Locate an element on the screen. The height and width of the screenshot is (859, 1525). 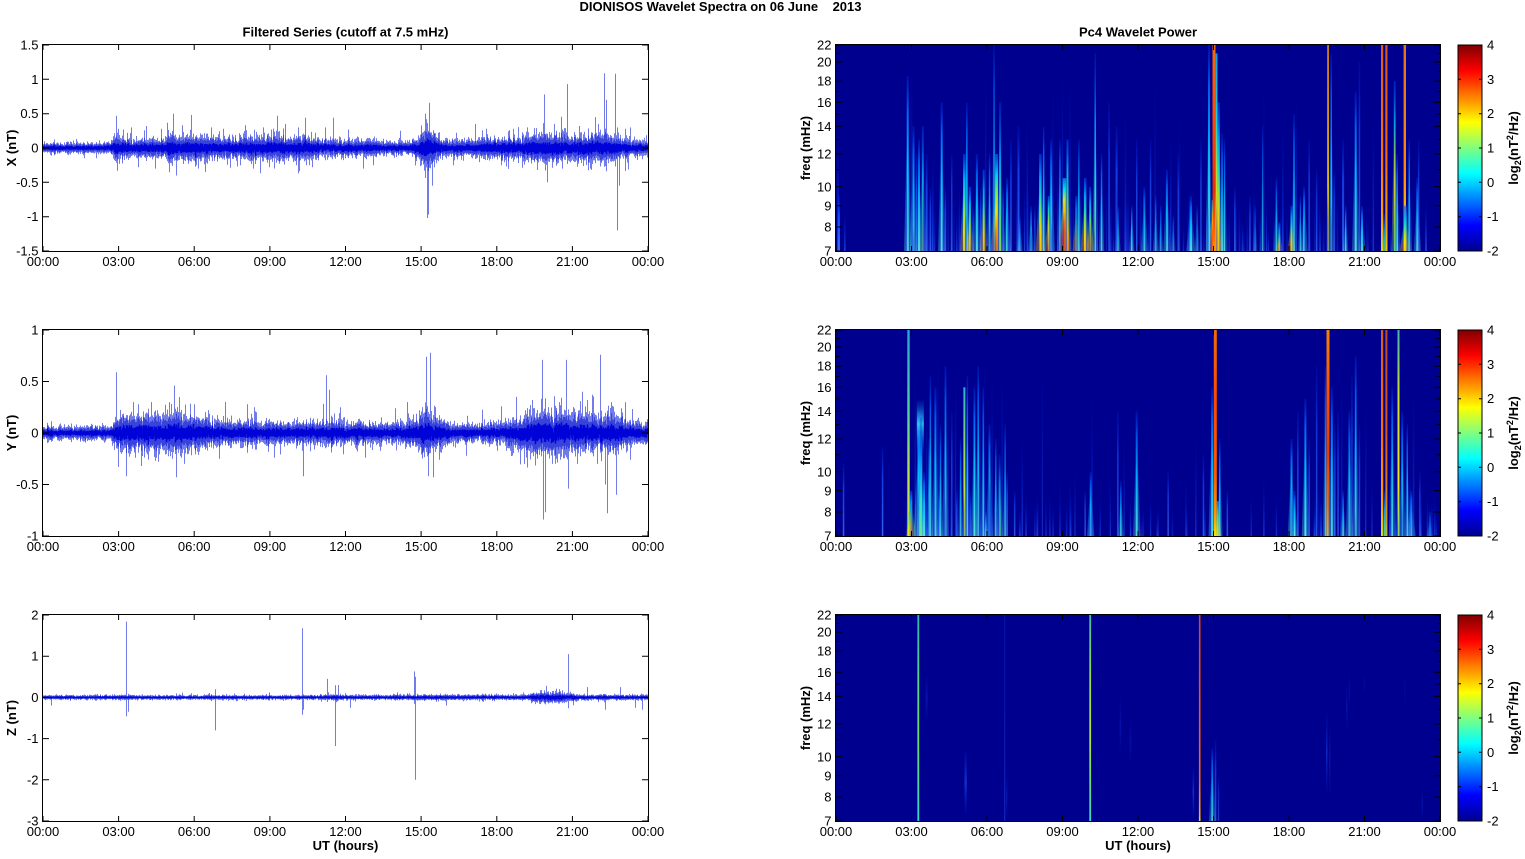
svg-text: Pc4 Wavelet Power is located at coordinates (1138, 32).